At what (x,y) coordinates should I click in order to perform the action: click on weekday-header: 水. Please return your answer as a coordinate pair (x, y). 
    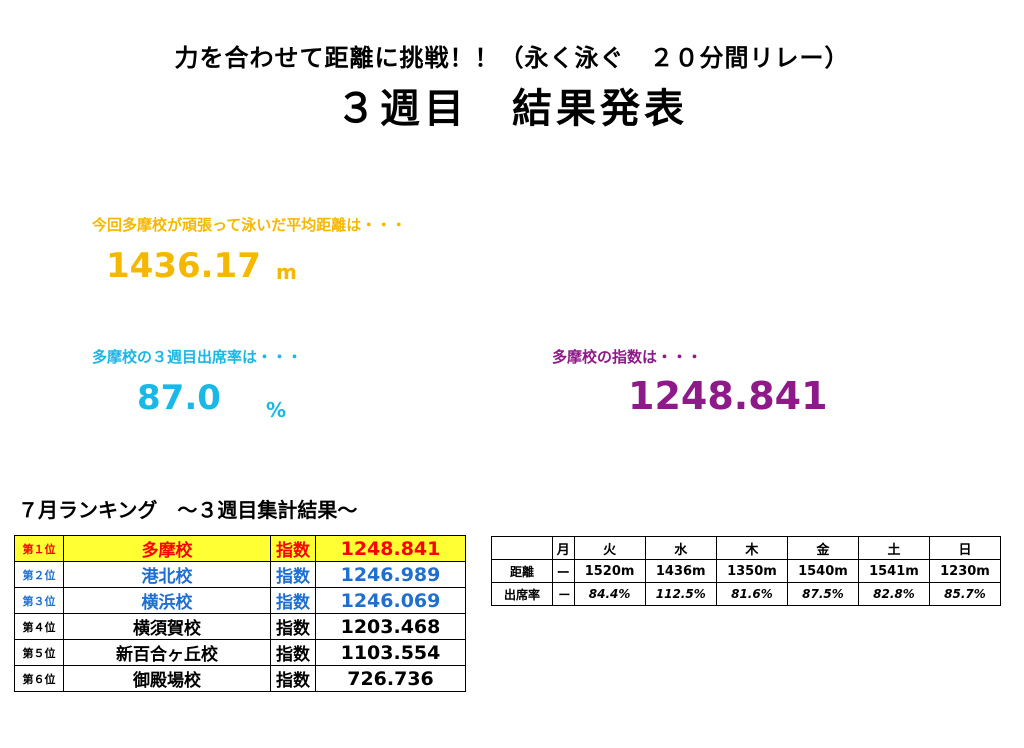
    Looking at the image, I should click on (680, 548).